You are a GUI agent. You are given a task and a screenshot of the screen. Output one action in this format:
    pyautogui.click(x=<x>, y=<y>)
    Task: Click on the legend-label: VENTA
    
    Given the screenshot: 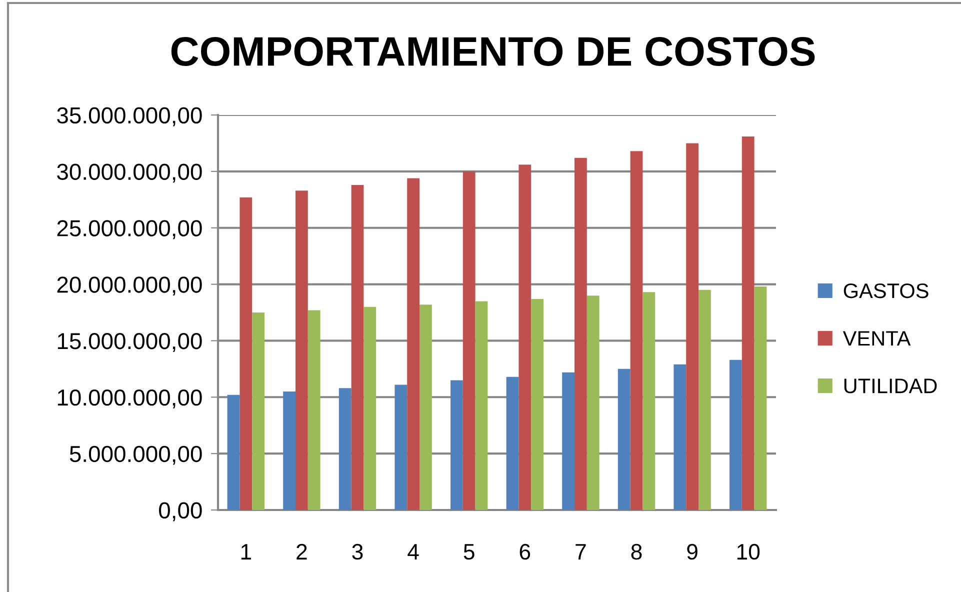 What is the action you would take?
    pyautogui.click(x=876, y=338)
    